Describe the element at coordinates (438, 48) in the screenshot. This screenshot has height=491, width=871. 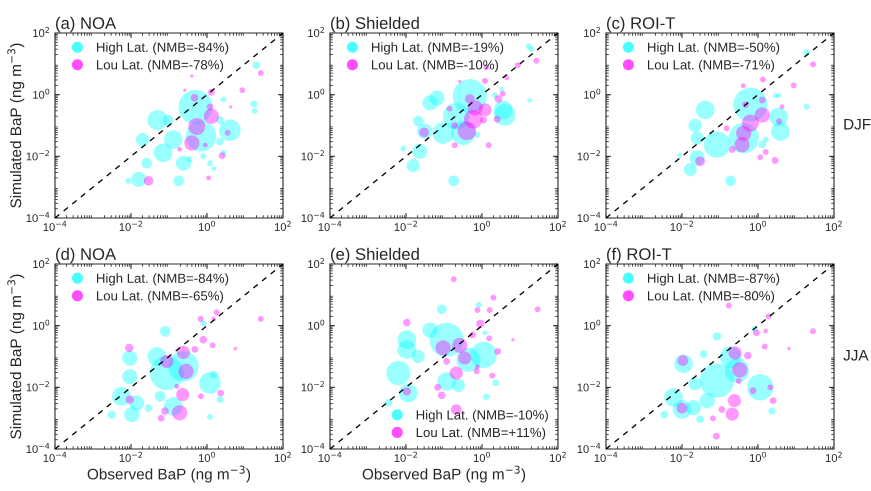
I see `legend-label: High Lat. (NMB=-19%)` at that location.